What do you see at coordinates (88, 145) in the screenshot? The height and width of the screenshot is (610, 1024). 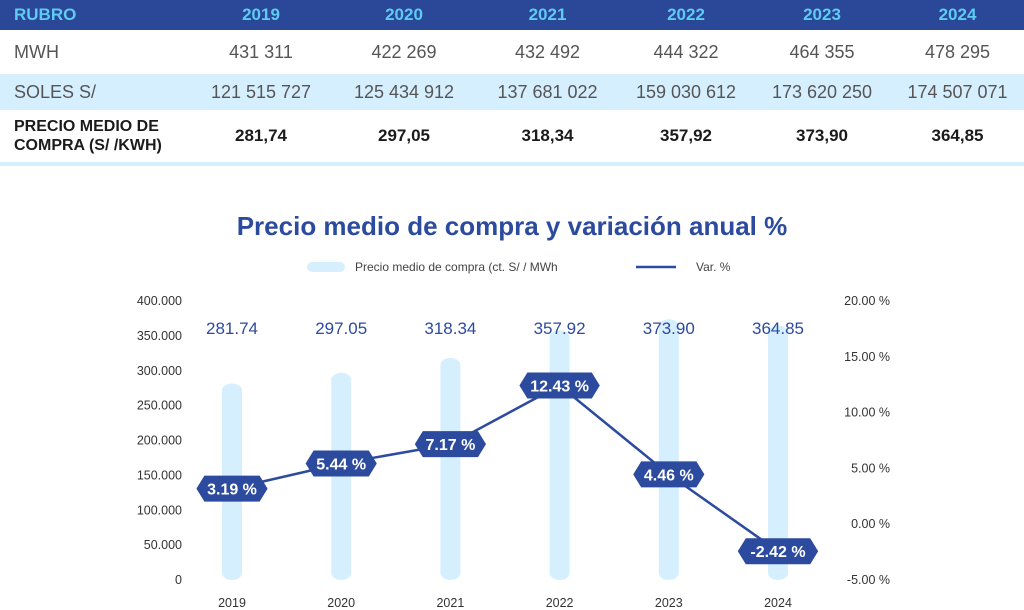 I see `row-label-line: COMPRA (S/ /KWH)` at bounding box center [88, 145].